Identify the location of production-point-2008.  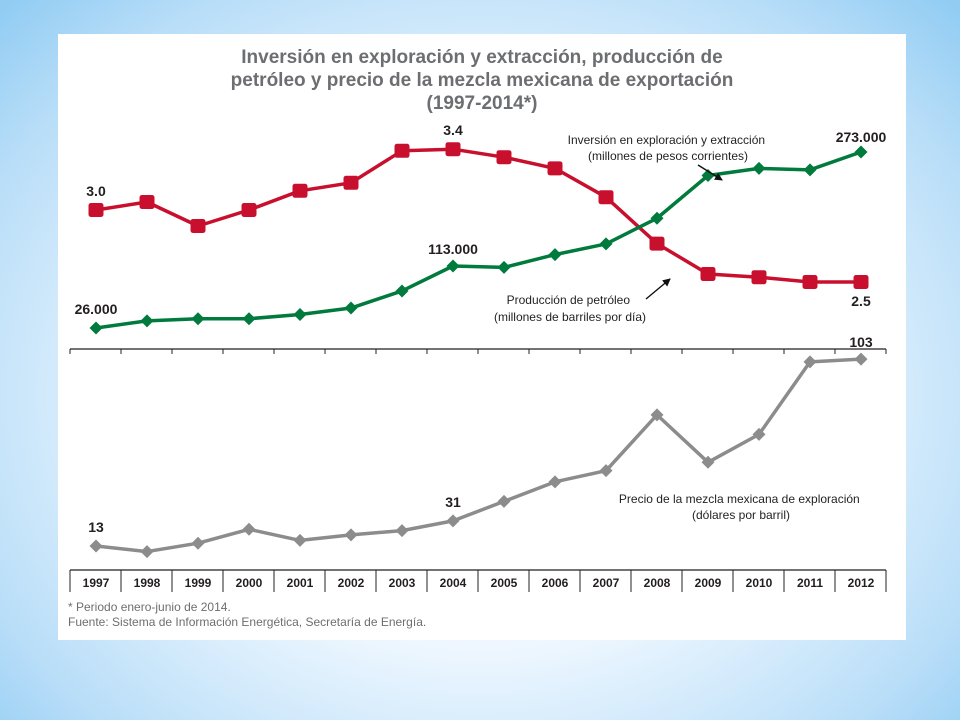
(657, 243).